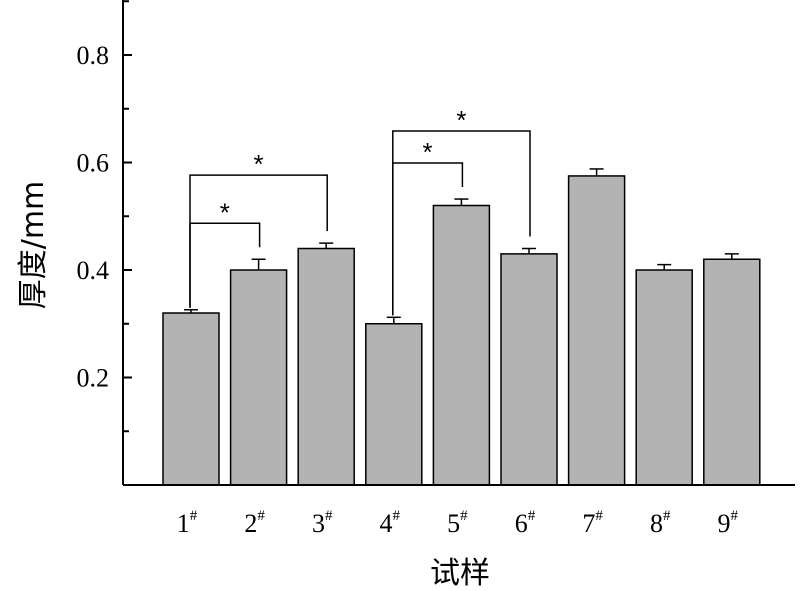  What do you see at coordinates (93, 270) in the screenshot?
I see `y-tick-label: 0.4` at bounding box center [93, 270].